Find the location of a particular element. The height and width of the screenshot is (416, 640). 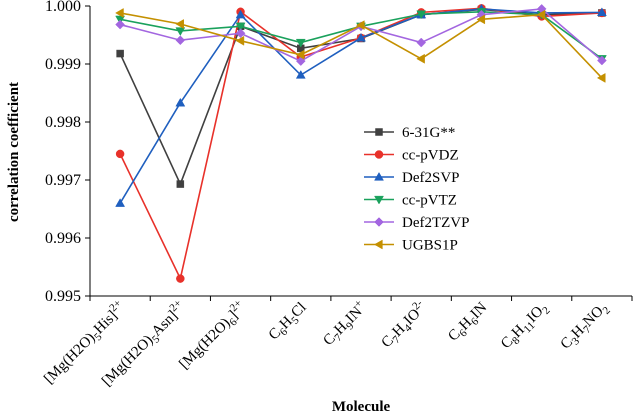

y-axis-title: correlation coefficient is located at coordinates (14, 152).